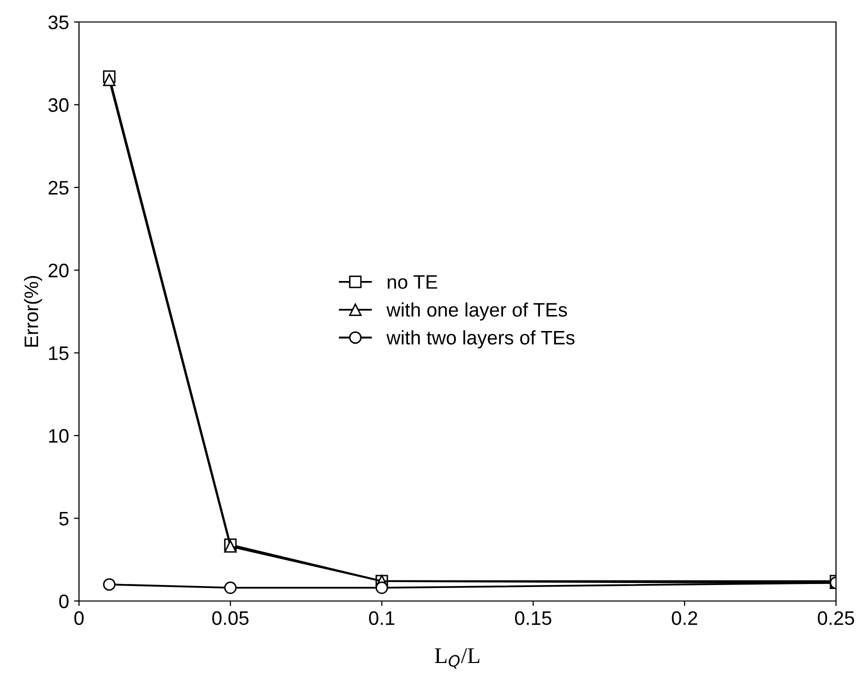  I want to click on y-tick-label: 30, so click(58, 105).